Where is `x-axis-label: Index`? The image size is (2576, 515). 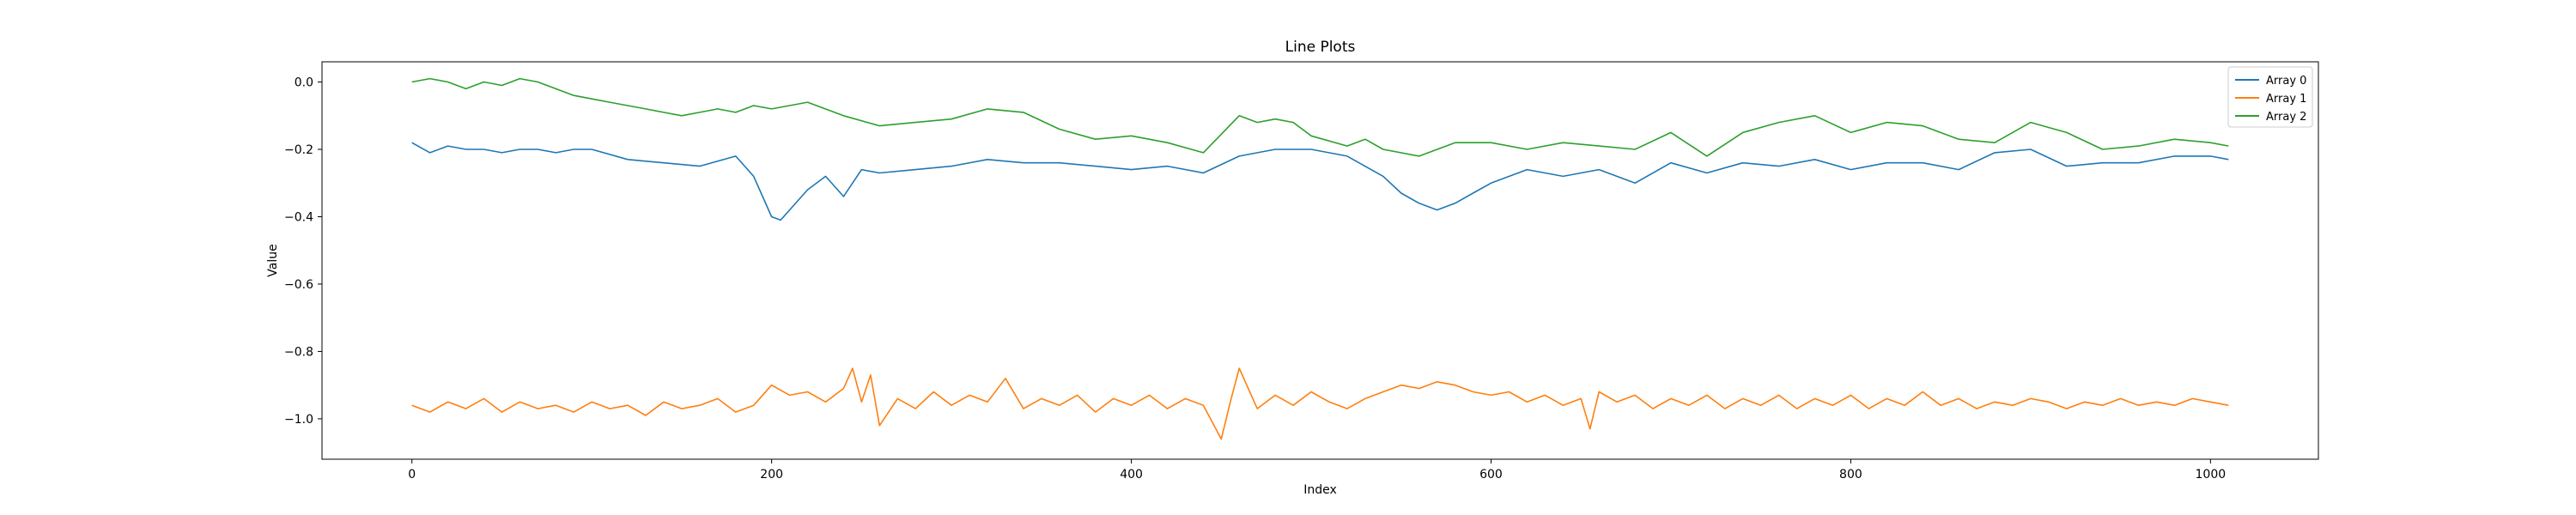 x-axis-label: Index is located at coordinates (1320, 490).